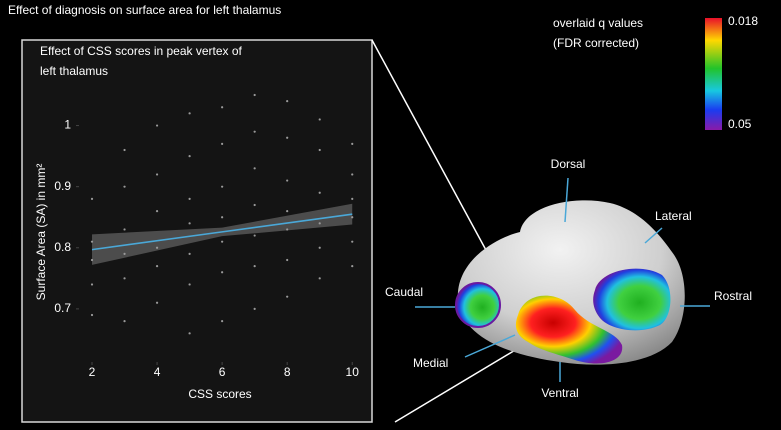  Describe the element at coordinates (559, 393) in the screenshot. I see `direction-label: Ventral` at that location.